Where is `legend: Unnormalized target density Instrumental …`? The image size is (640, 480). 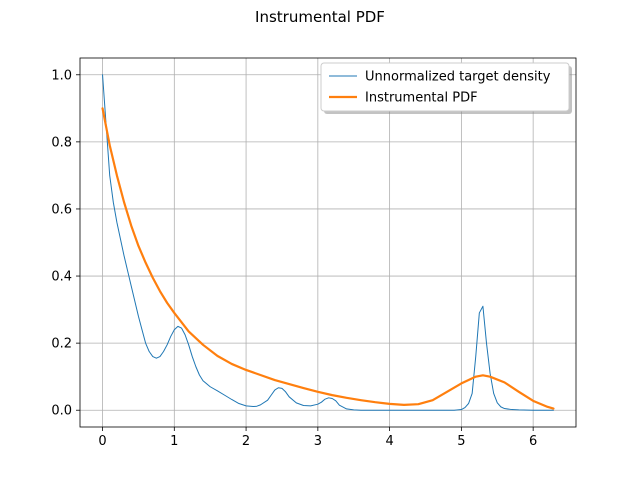 legend: Unnormalized target density Instrumental … is located at coordinates (446, 88).